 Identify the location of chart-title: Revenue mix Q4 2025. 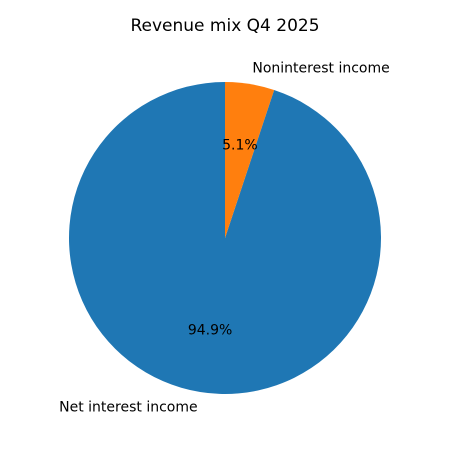
(224, 26).